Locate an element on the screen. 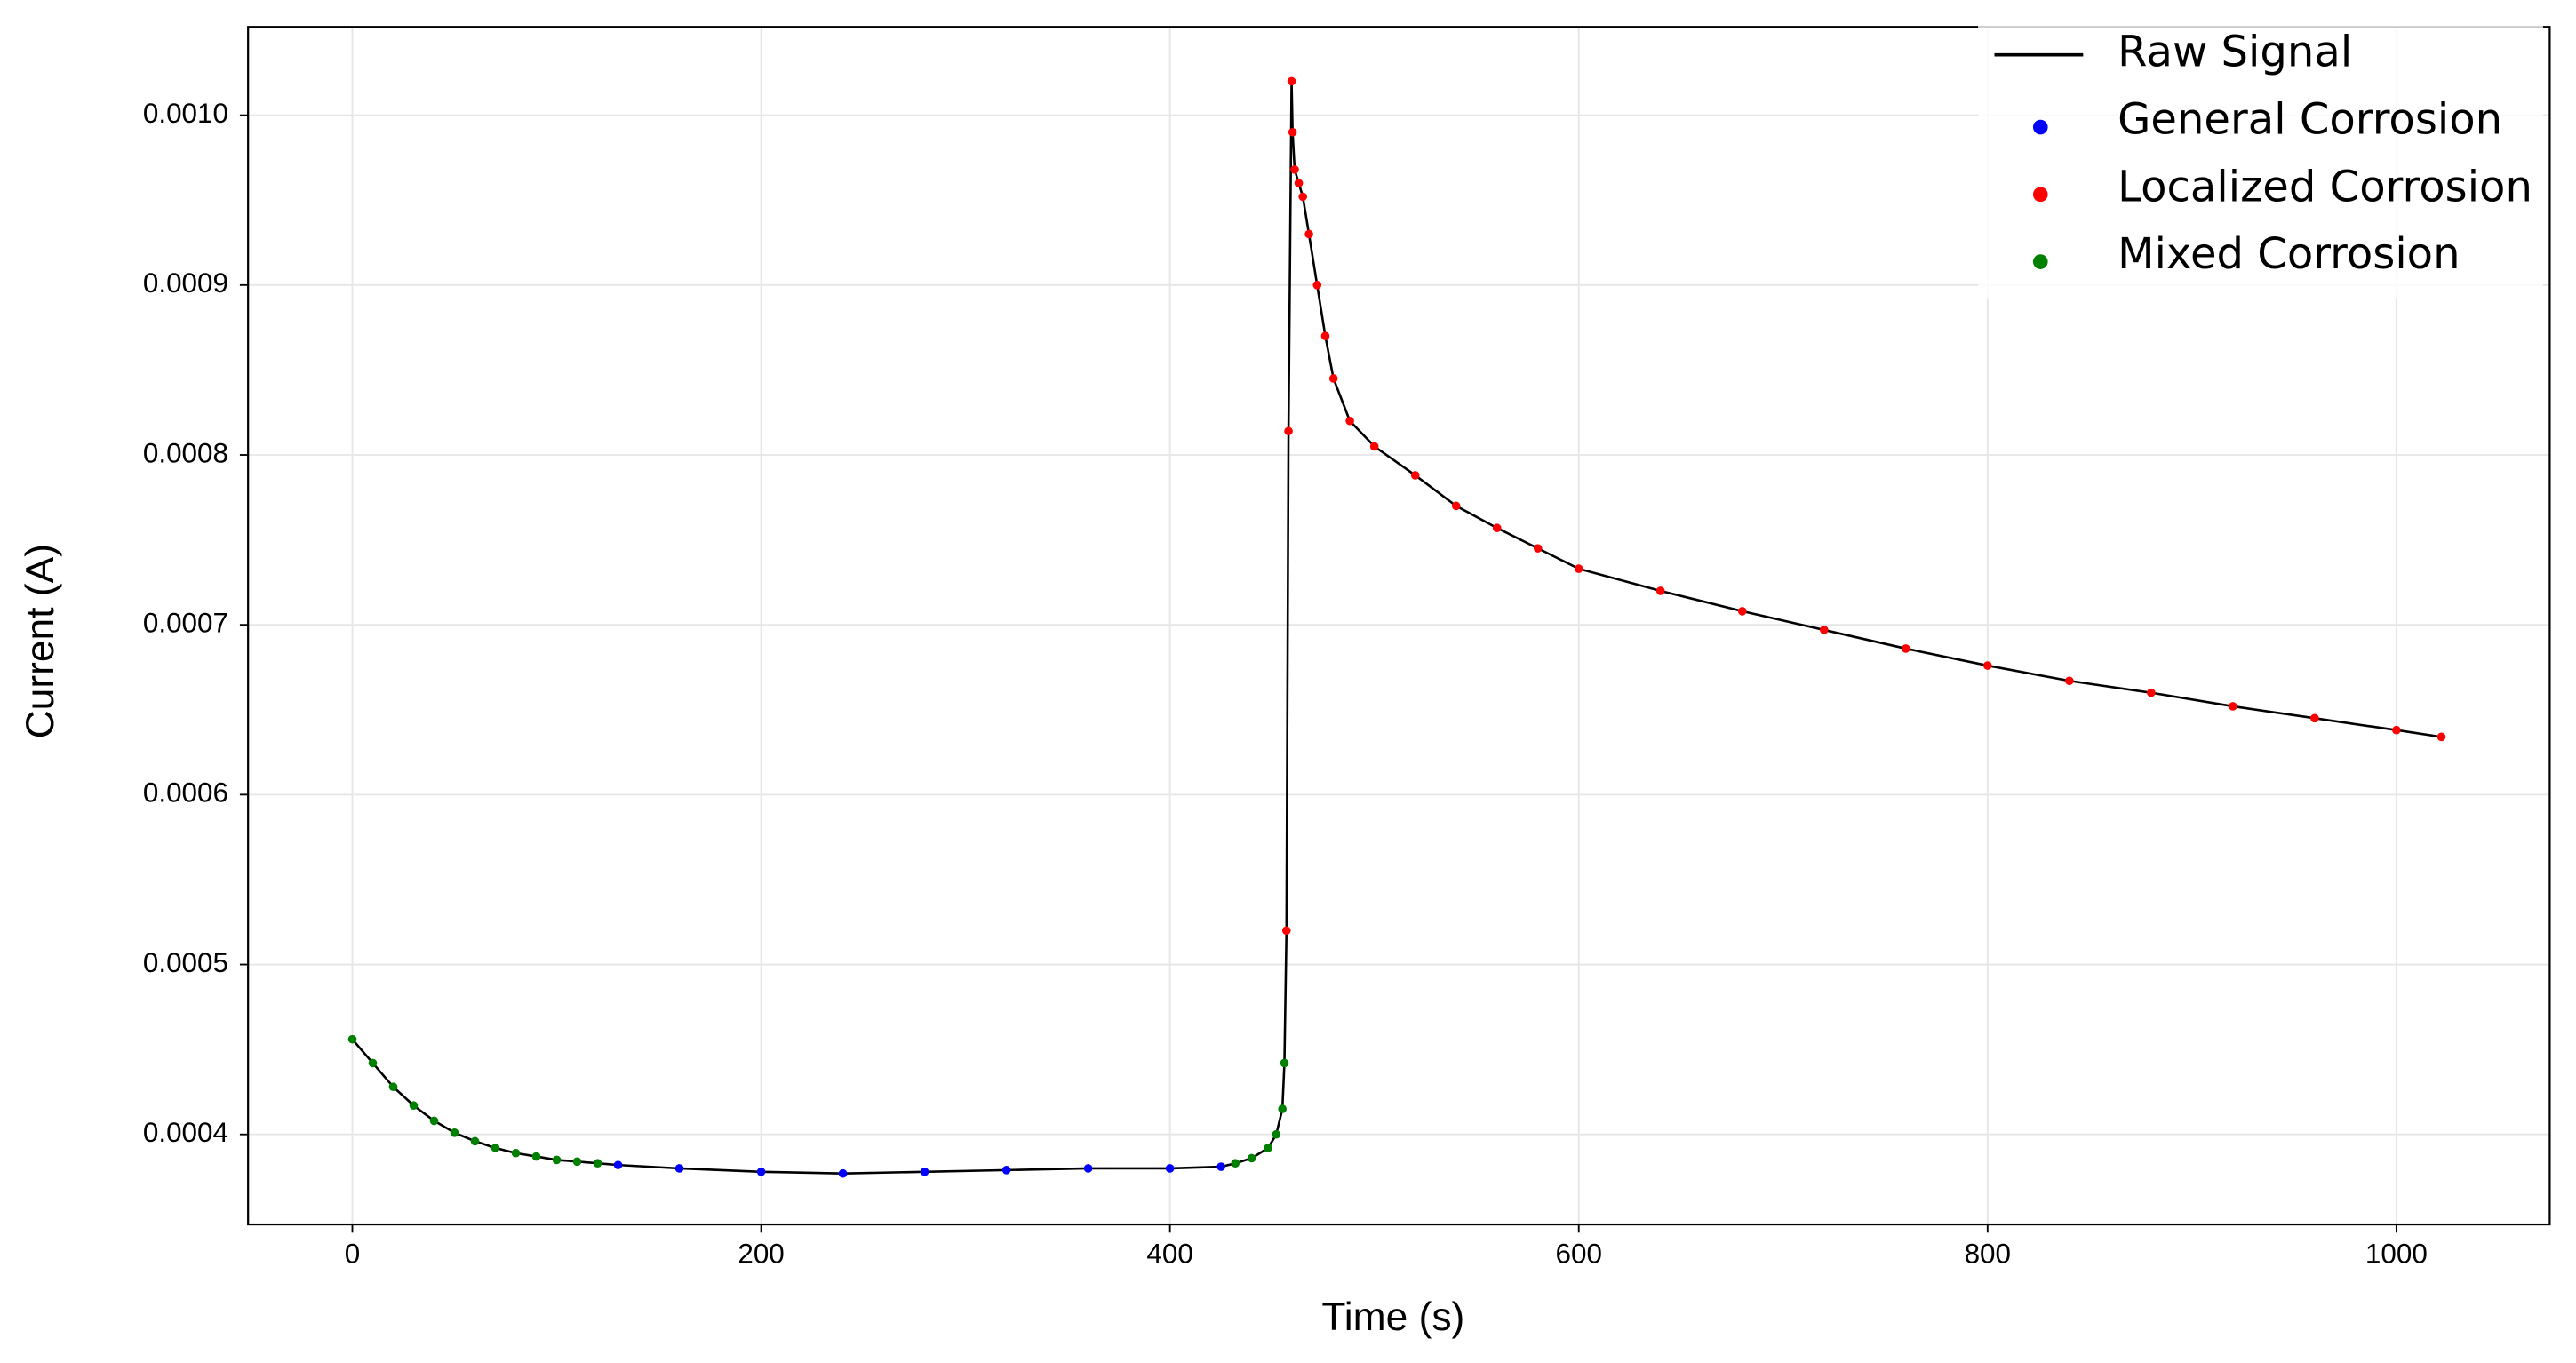  legend-box is located at coordinates (2261, 158).